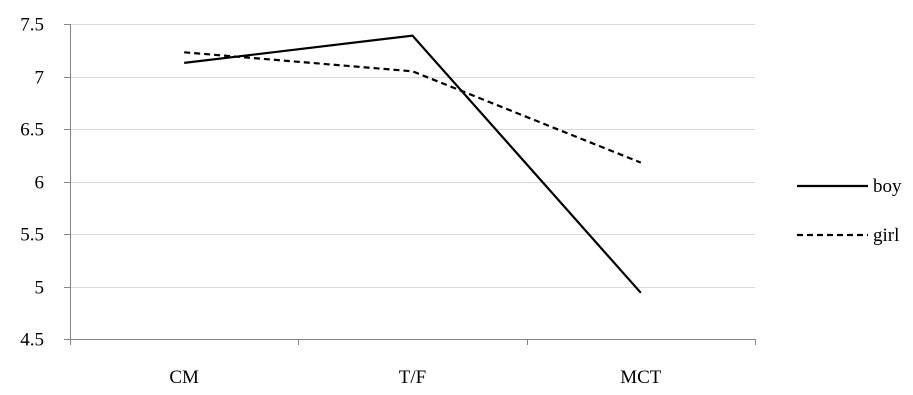 This screenshot has width=913, height=395. What do you see at coordinates (32, 130) in the screenshot?
I see `y-tick-label: 6.5` at bounding box center [32, 130].